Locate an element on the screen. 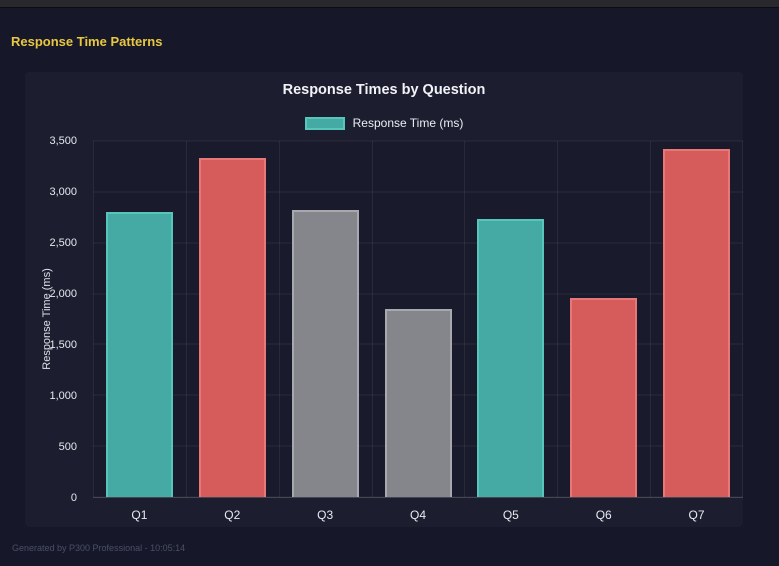  x-tick-label: Q4 is located at coordinates (418, 515).